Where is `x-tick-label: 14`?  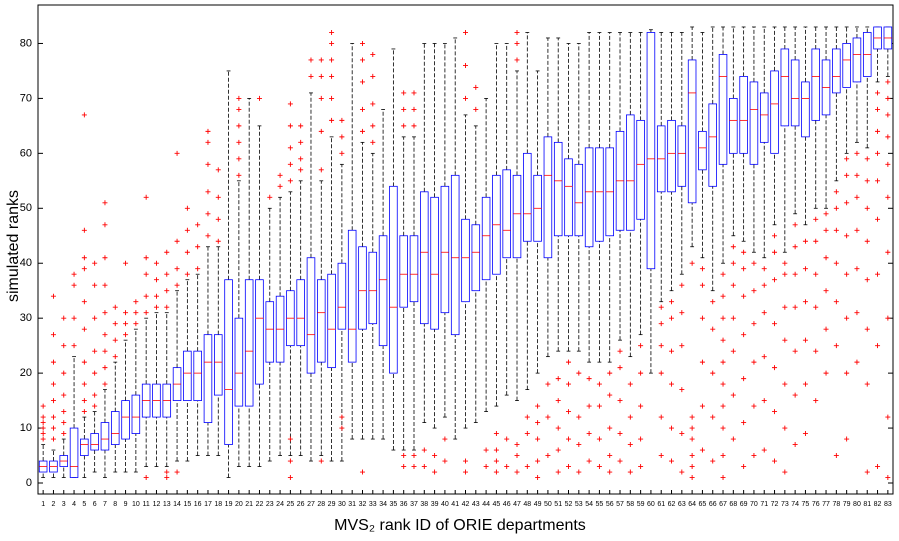 x-tick-label: 14 is located at coordinates (177, 504).